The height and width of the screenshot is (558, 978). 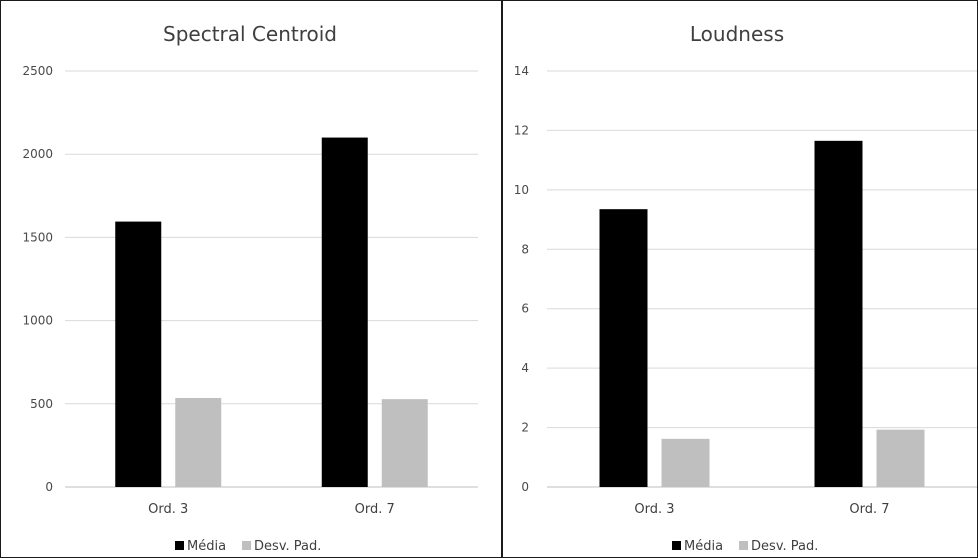 I want to click on y-tick-label: 12, so click(x=521, y=130).